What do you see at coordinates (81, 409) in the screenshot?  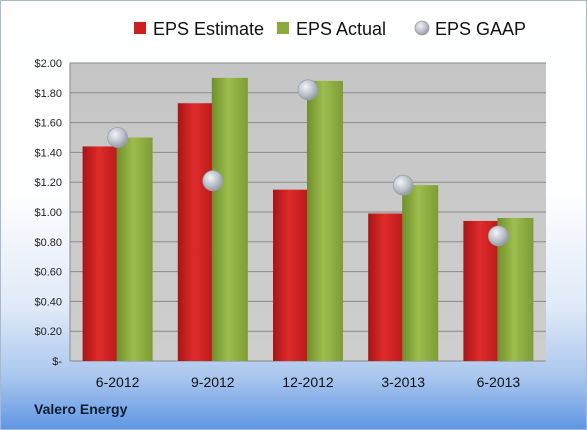 I see `company-name: Valero Energy` at bounding box center [81, 409].